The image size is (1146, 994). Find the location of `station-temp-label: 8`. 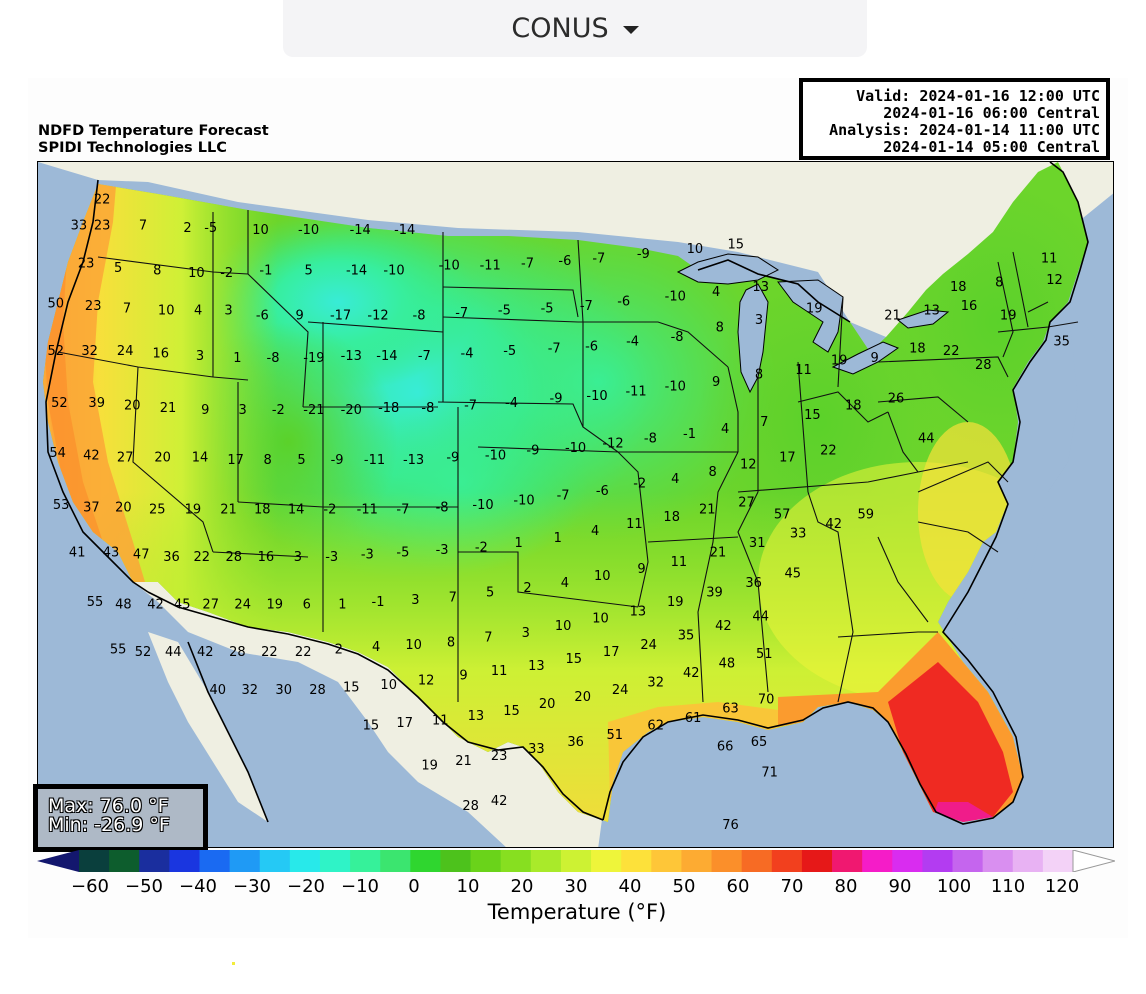

station-temp-label: 8 is located at coordinates (451, 642).